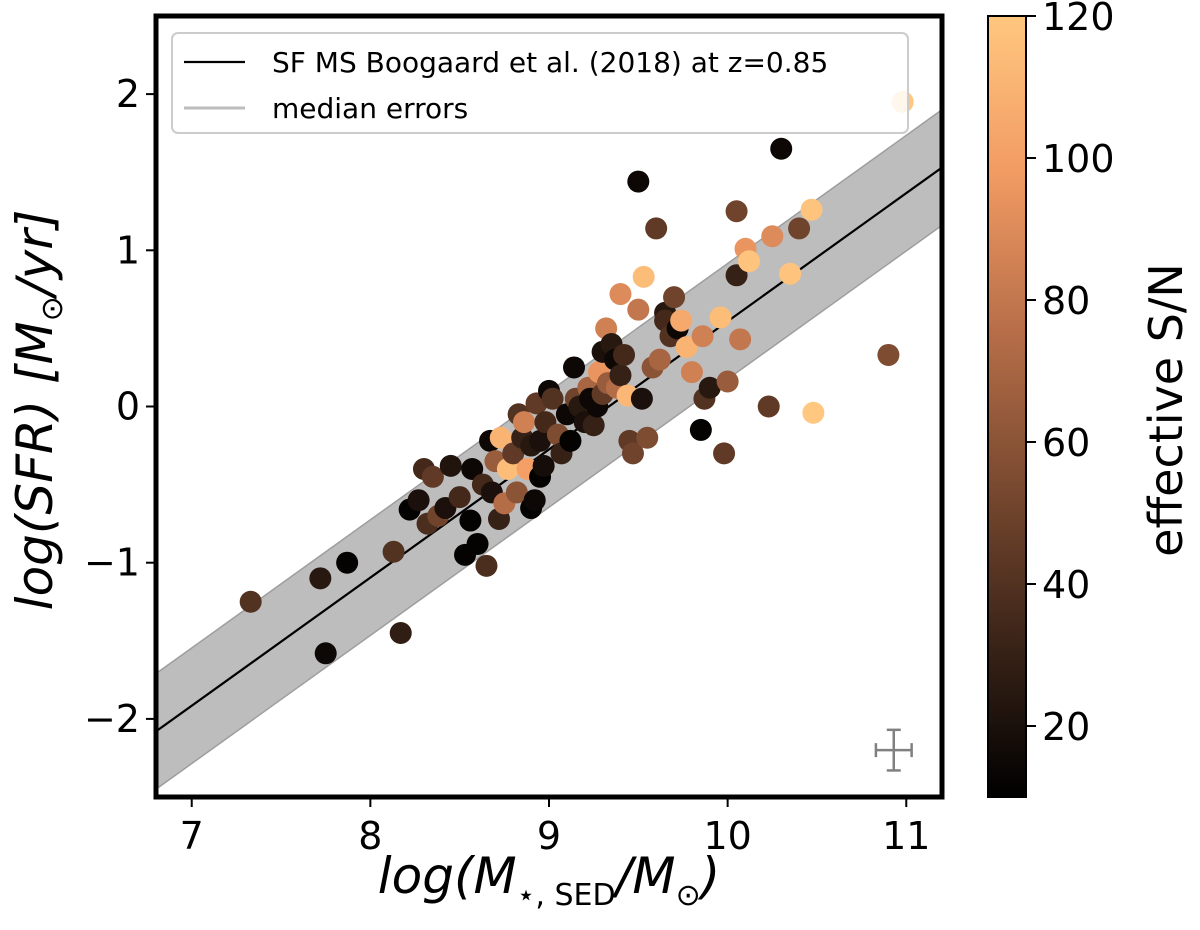 This screenshot has height=930, width=1200. I want to click on y-axis-label: log(SFR) [M⊙/yr], so click(38, 410).